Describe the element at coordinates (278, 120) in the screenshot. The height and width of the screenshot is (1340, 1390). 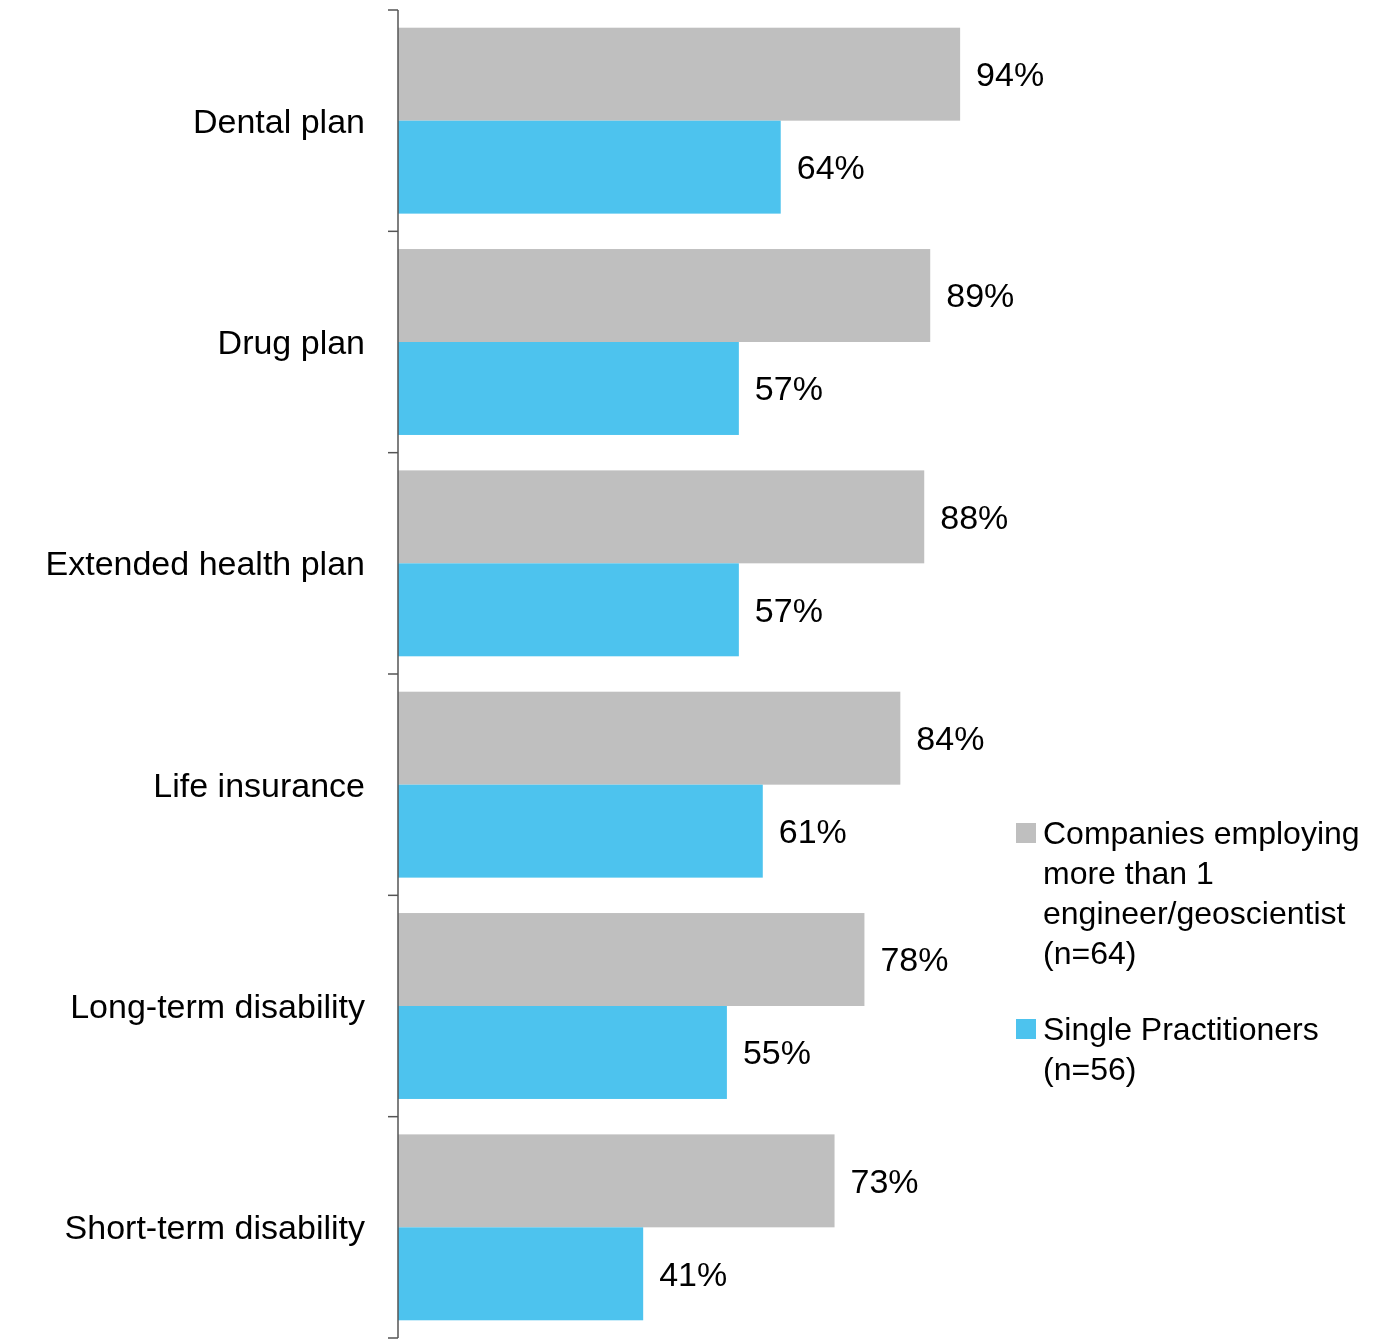
I see `y-tick-label: Dental plan` at that location.